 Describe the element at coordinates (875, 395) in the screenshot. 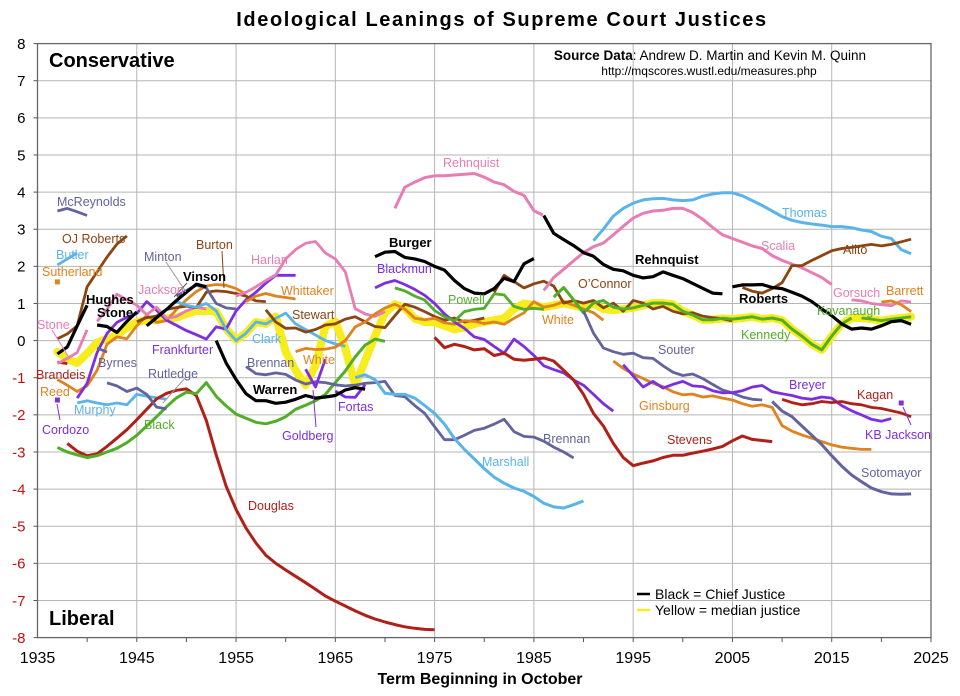

I see `svg-text: Kagan` at that location.